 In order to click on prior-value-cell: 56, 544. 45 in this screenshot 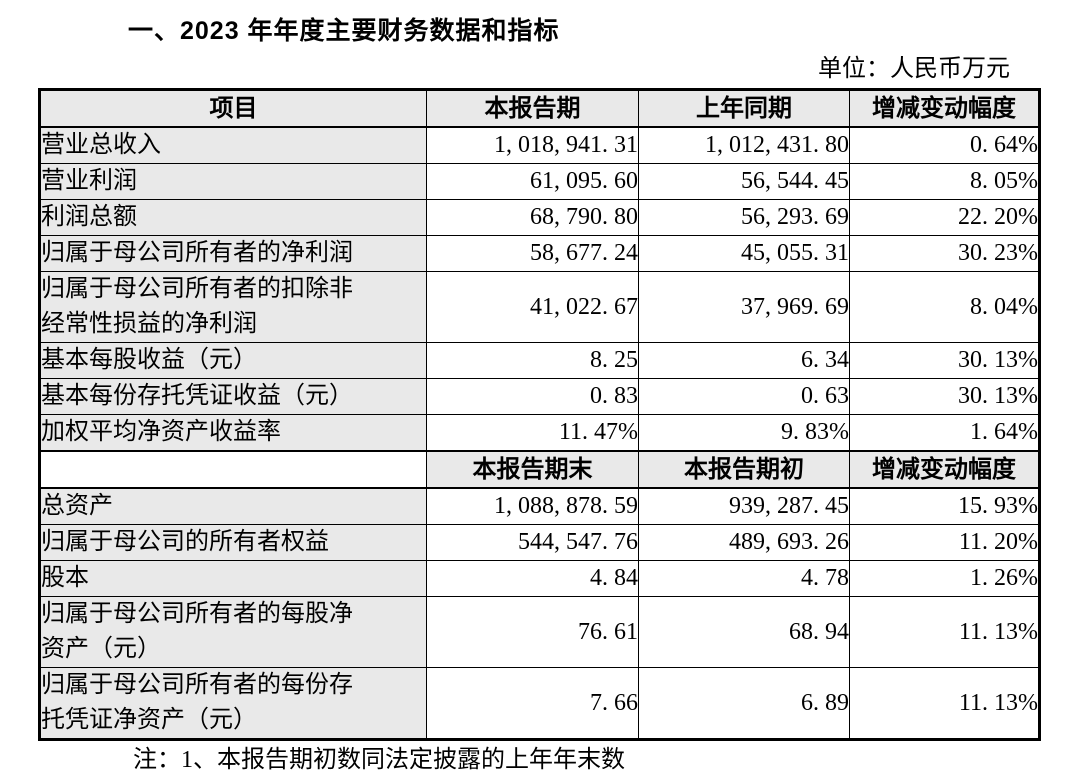, I will do `click(744, 181)`.